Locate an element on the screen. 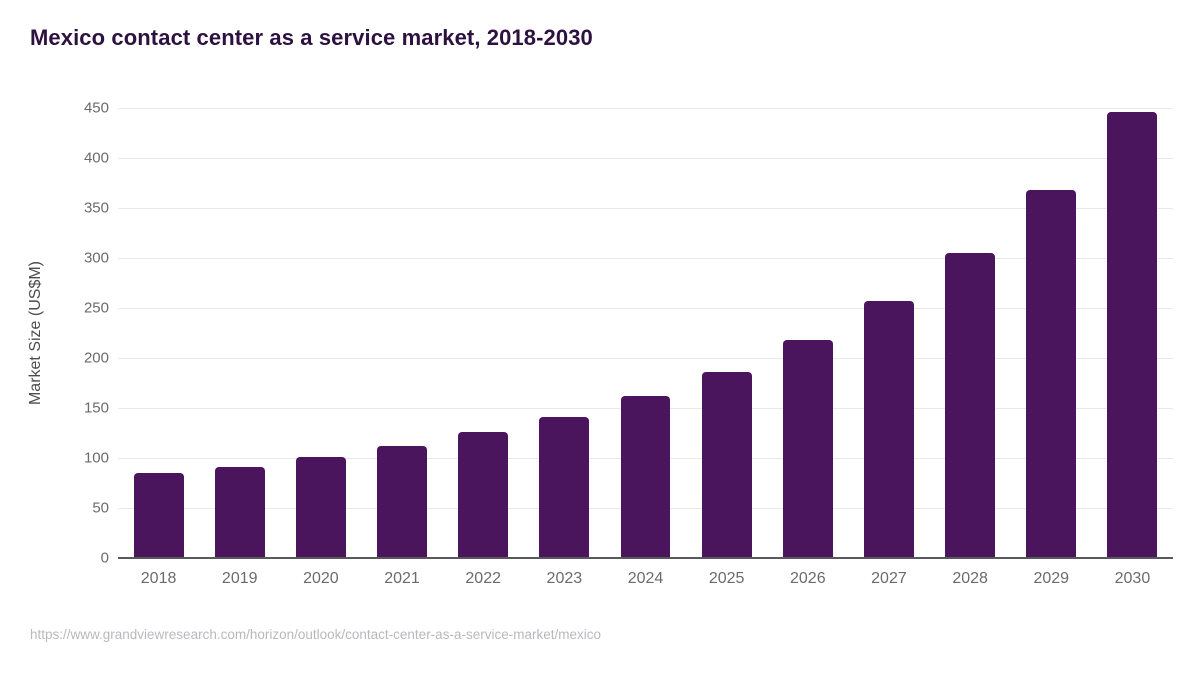 The height and width of the screenshot is (675, 1200). y-axis-tick-label: 400 is located at coordinates (96, 158).